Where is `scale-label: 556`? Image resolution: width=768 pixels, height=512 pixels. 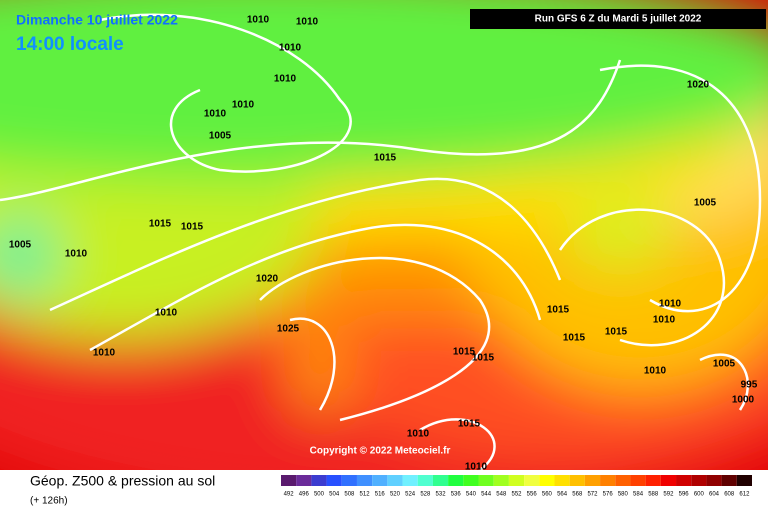 scale-label: 556 is located at coordinates (532, 495).